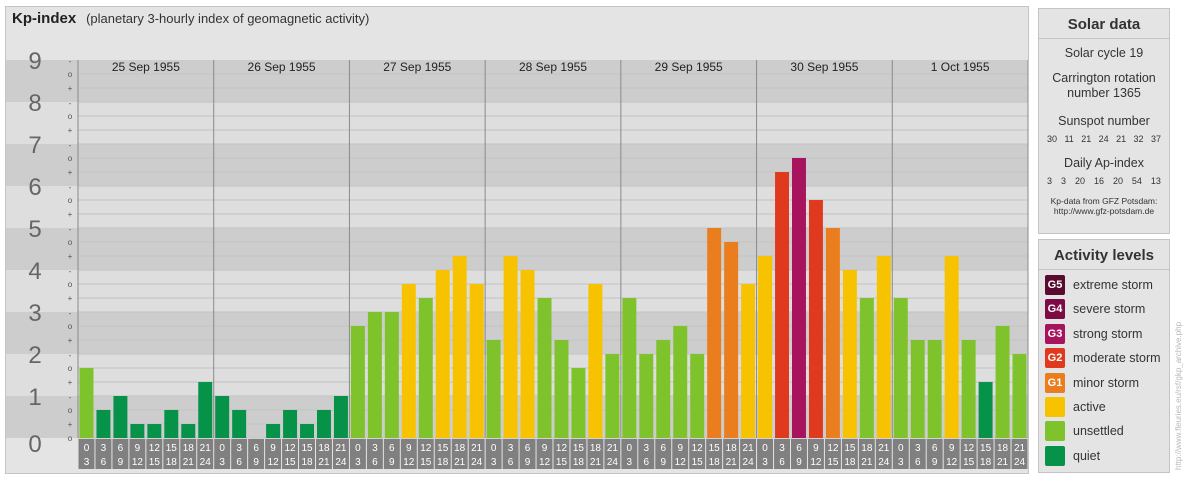 This screenshot has height=480, width=1184. I want to click on y-tick-label: 2, so click(34, 355).